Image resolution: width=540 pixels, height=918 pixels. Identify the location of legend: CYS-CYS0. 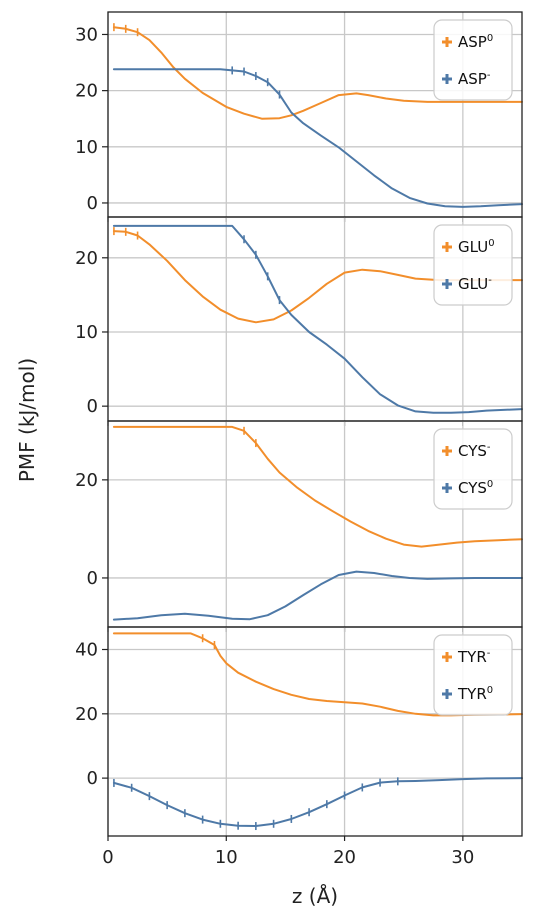
(473, 469).